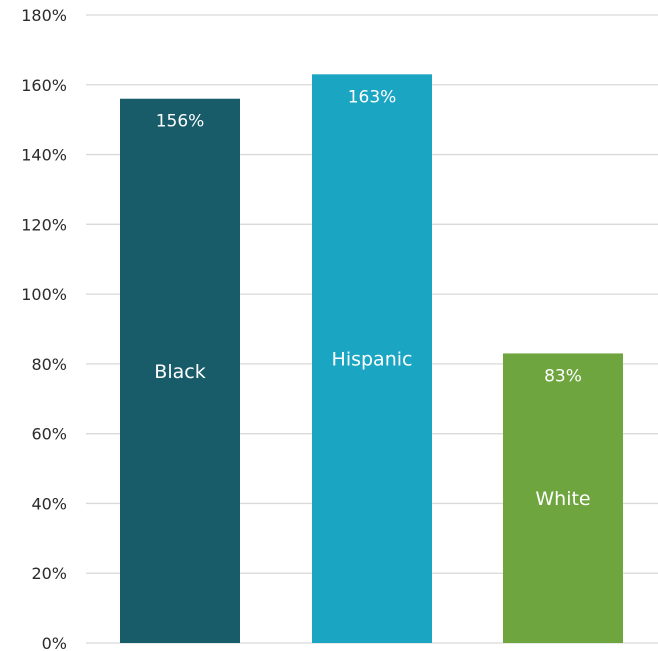  What do you see at coordinates (562, 499) in the screenshot?
I see `category-label-white: White` at bounding box center [562, 499].